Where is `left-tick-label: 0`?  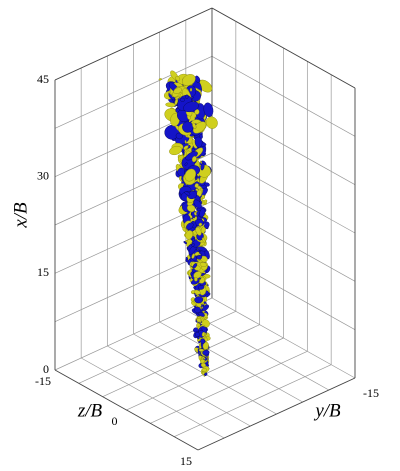
left-tick-label: 0 is located at coordinates (115, 421).